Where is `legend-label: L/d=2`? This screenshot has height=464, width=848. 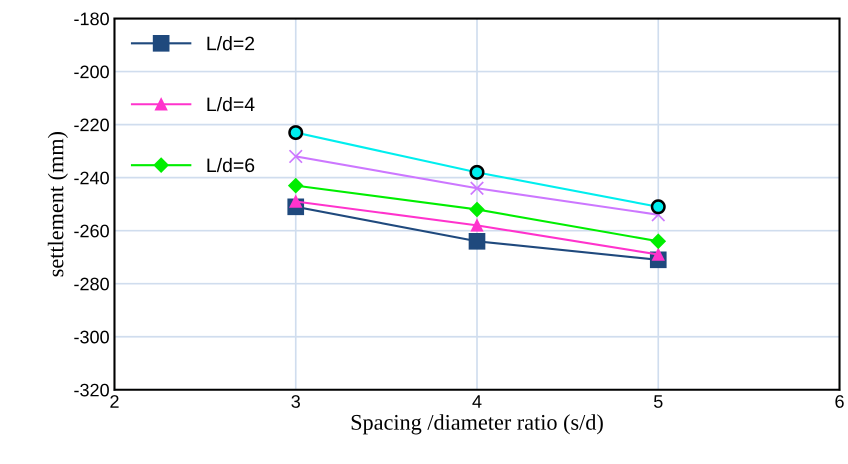
legend-label: L/d=2 is located at coordinates (230, 43).